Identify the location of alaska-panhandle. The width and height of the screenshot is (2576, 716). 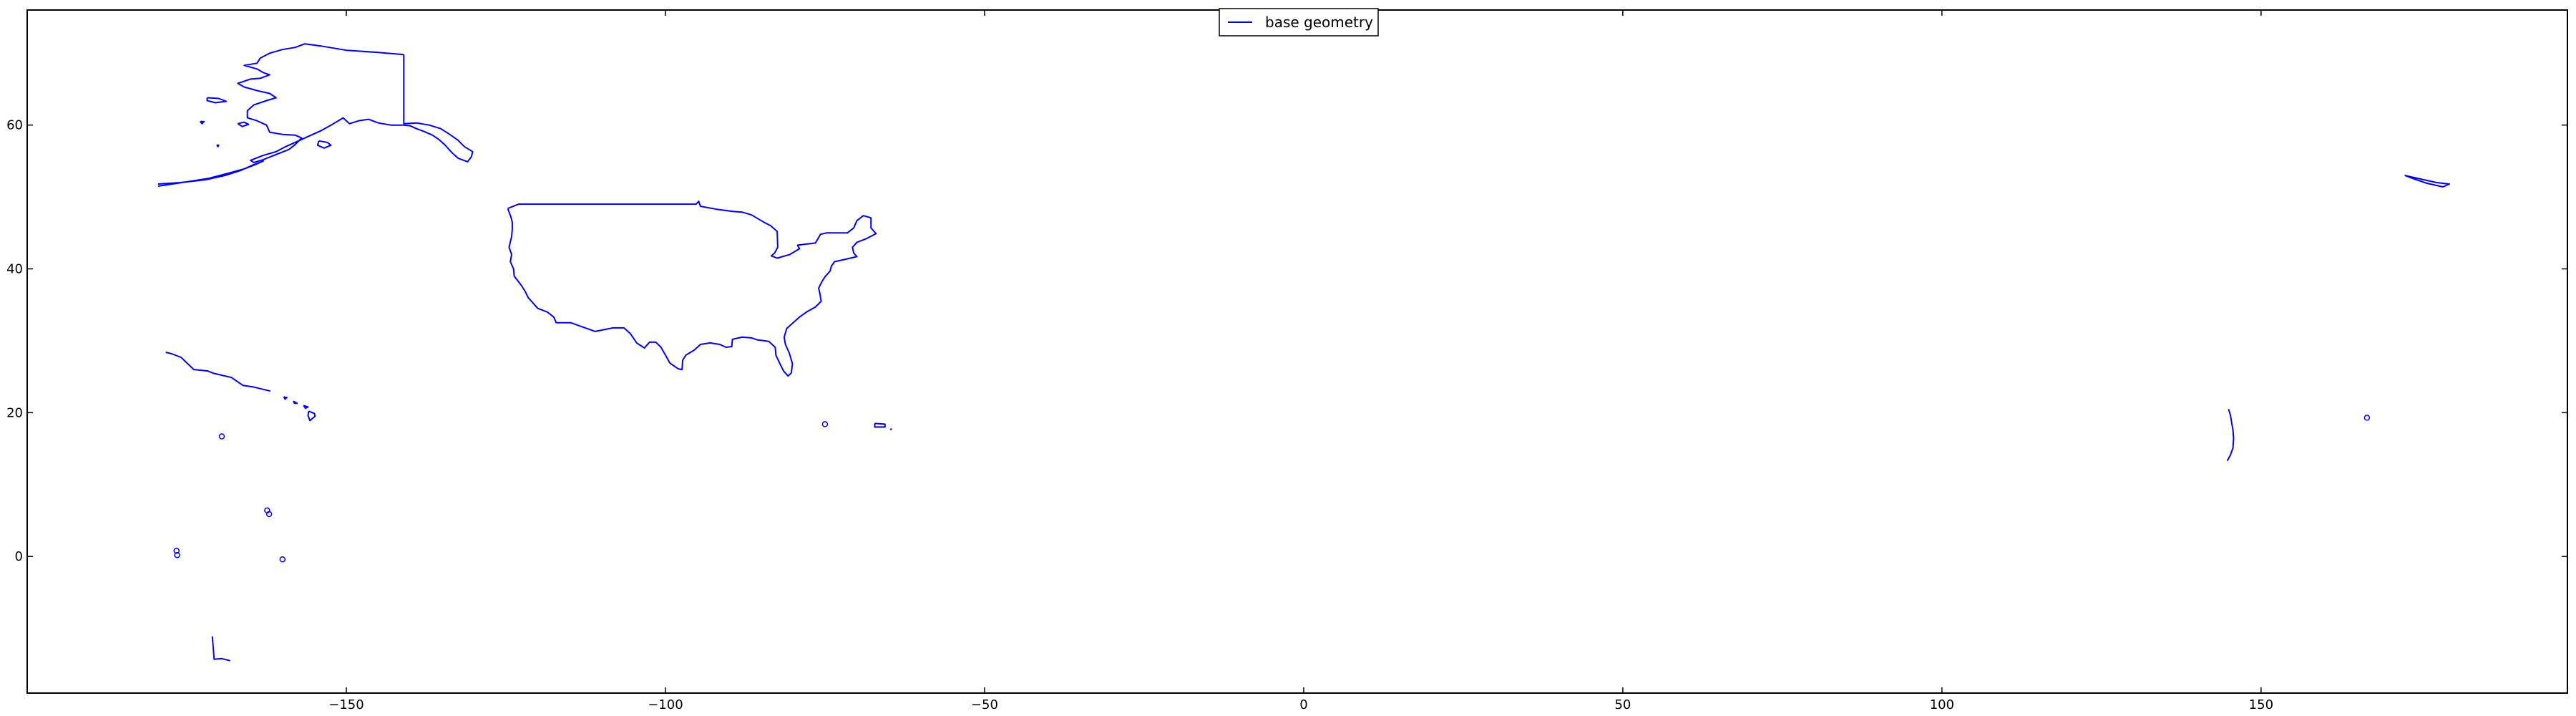
(438, 108).